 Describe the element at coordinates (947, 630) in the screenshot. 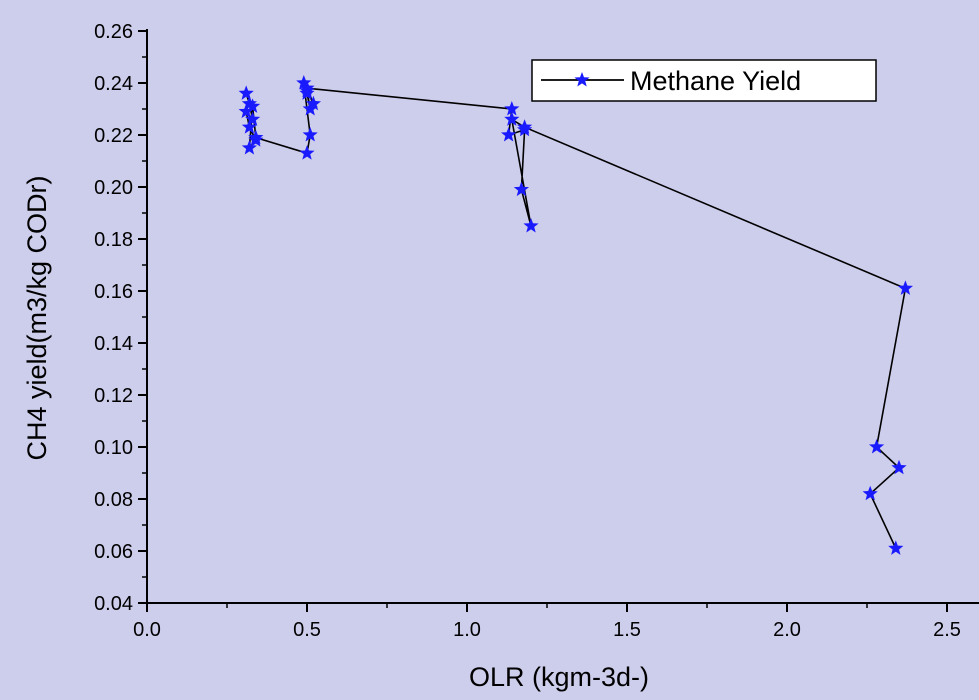

I see `x-tick-label: 2.5` at that location.